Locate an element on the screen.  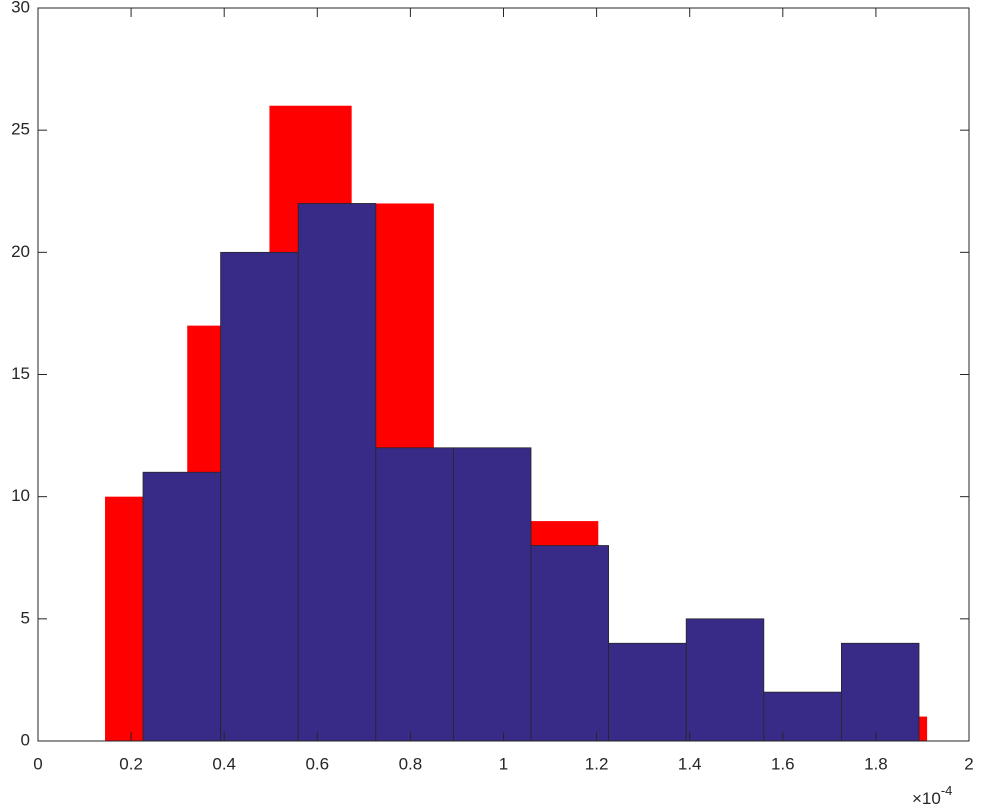
y-tick-label: 30 is located at coordinates (20, 8).